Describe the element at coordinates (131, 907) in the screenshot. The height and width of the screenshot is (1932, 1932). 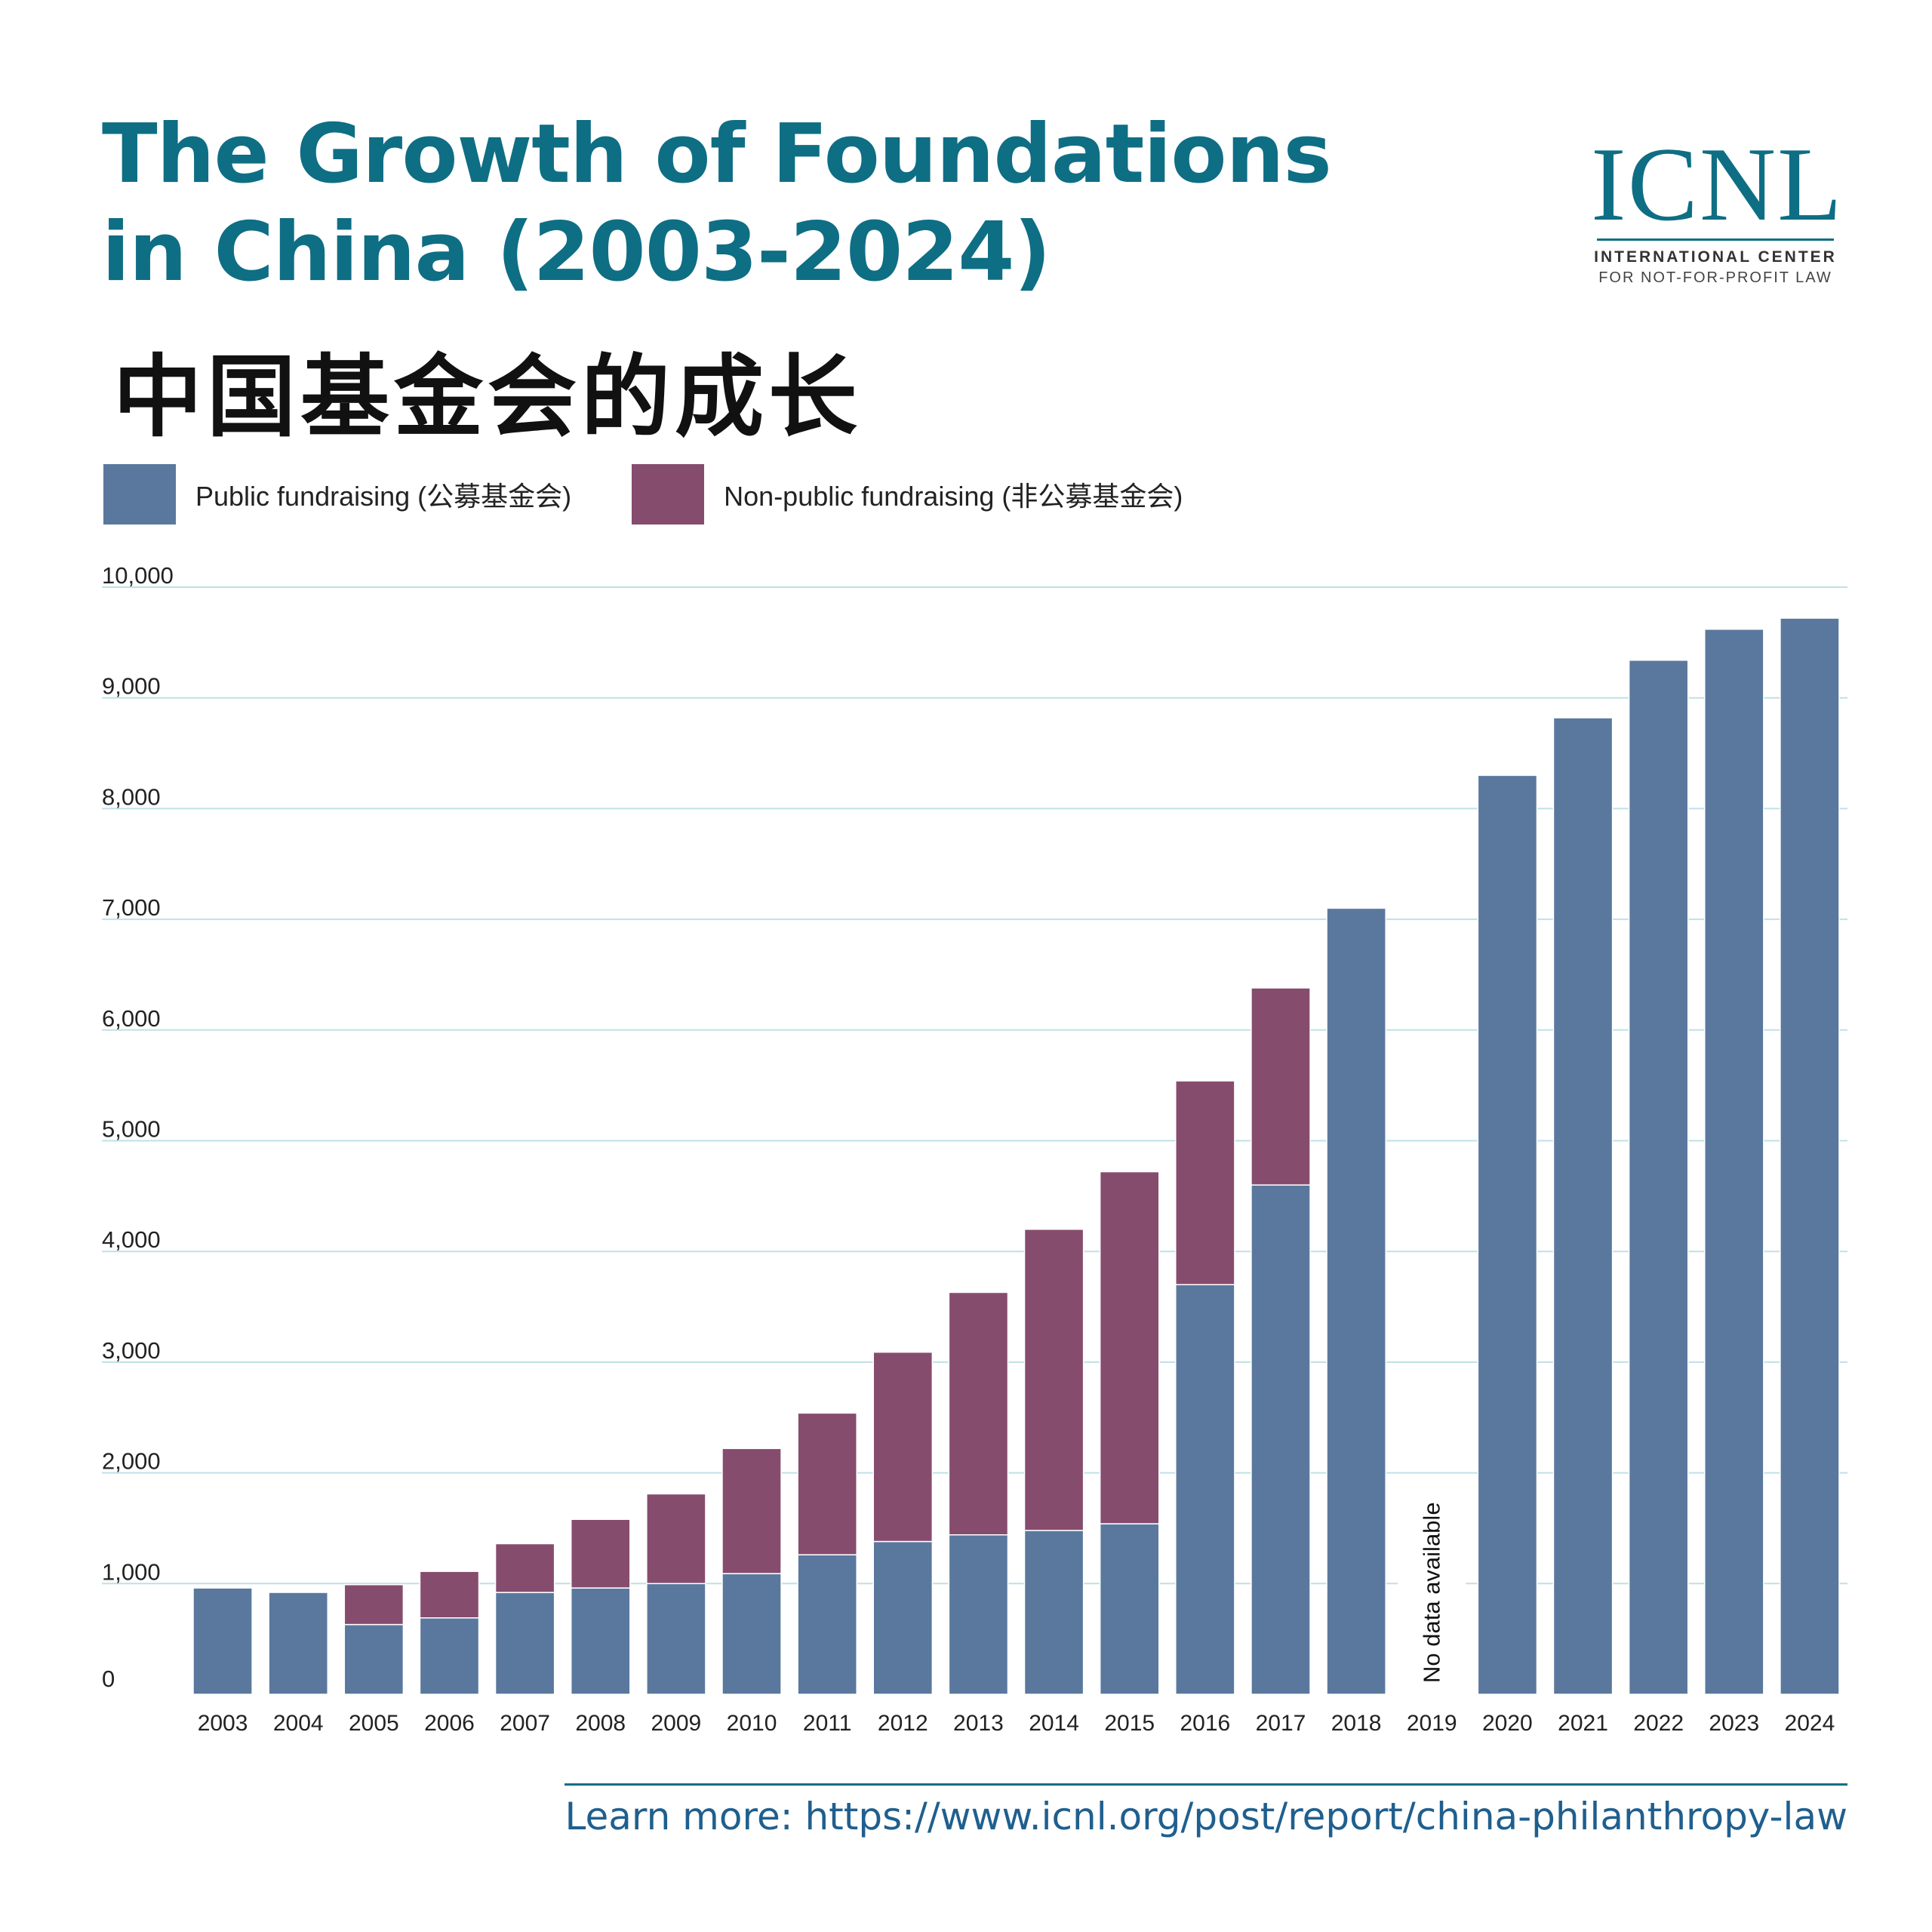
I see `y-tick-label: 7,000` at that location.